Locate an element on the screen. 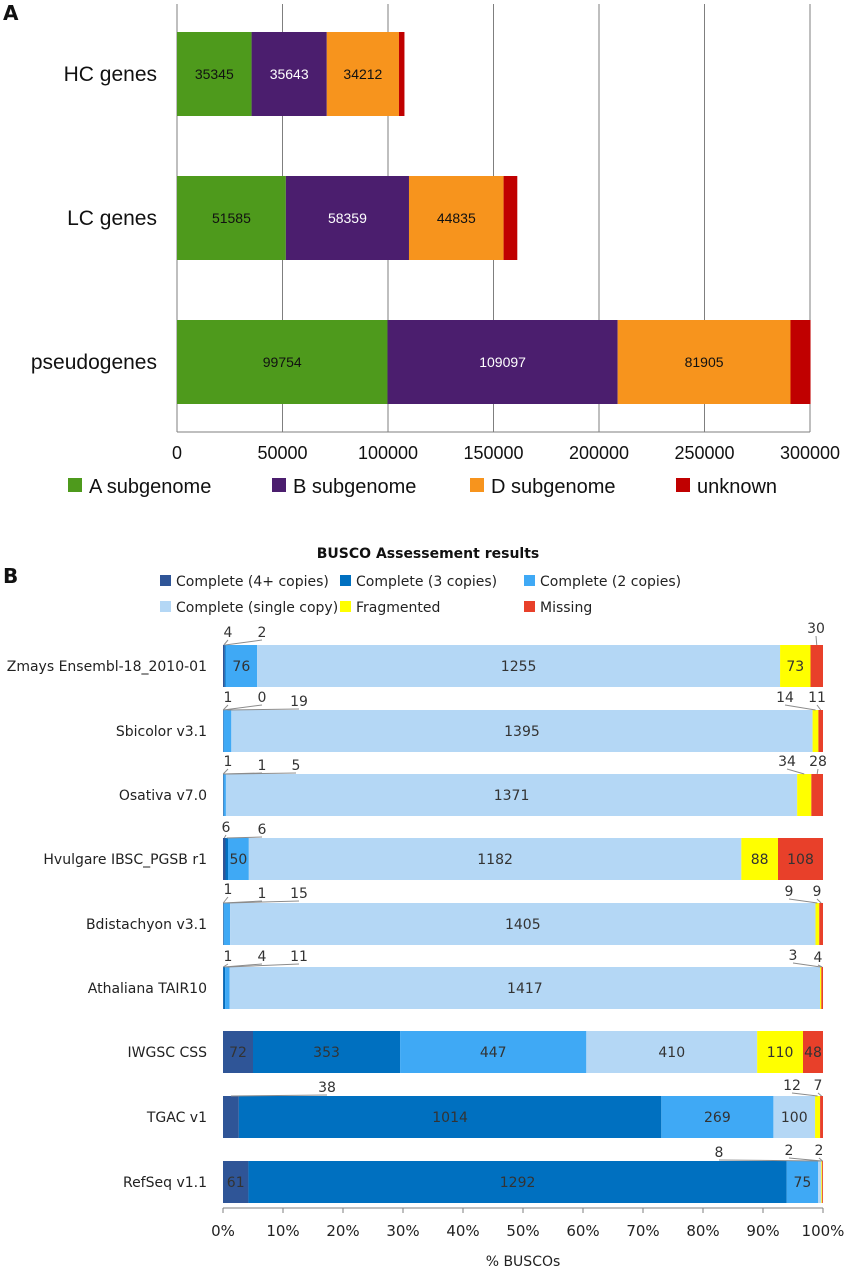 The height and width of the screenshot is (1280, 848). bar-osativa-v7-0-complete-single-copy is located at coordinates (511, 795).